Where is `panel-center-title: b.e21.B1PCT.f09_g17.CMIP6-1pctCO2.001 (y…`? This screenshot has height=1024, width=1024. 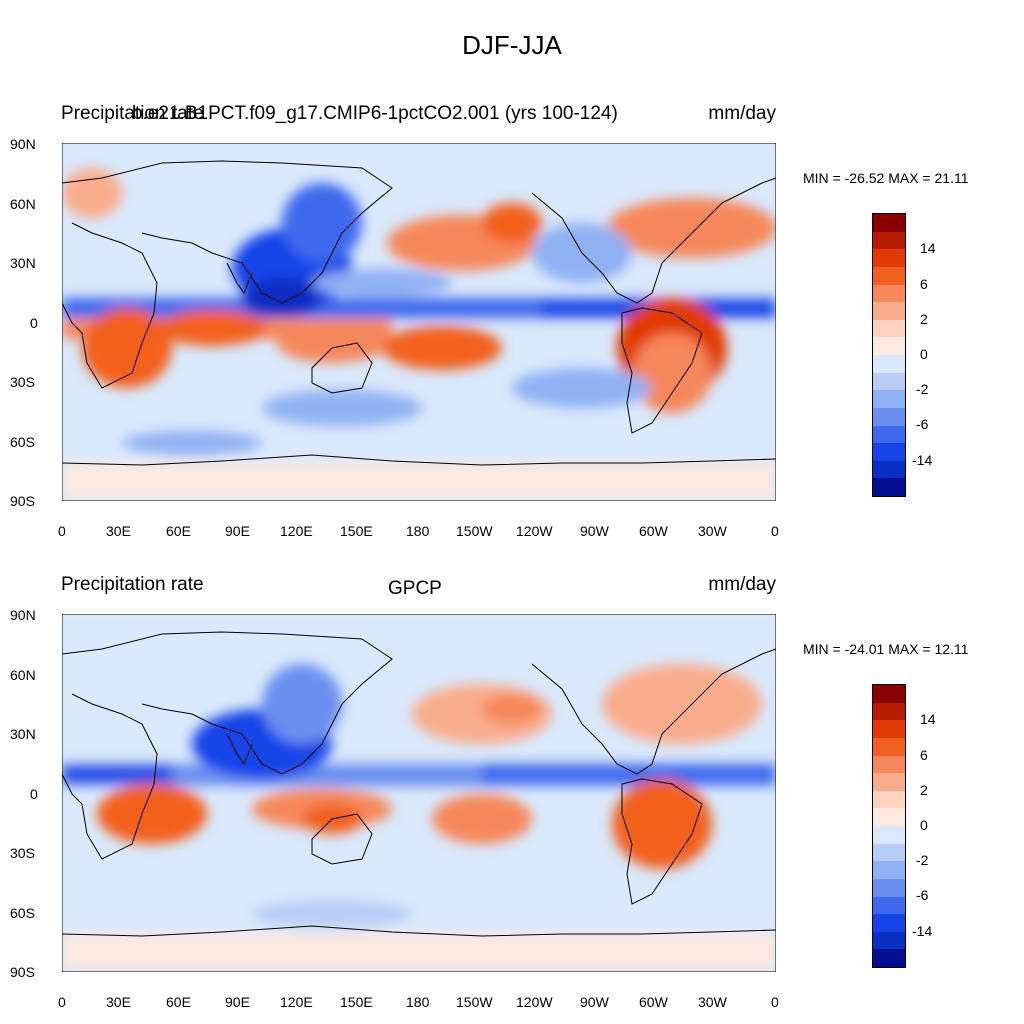 panel-center-title: b.e21.B1PCT.f09_g17.CMIP6-1pctCO2.001 (y… is located at coordinates (375, 113).